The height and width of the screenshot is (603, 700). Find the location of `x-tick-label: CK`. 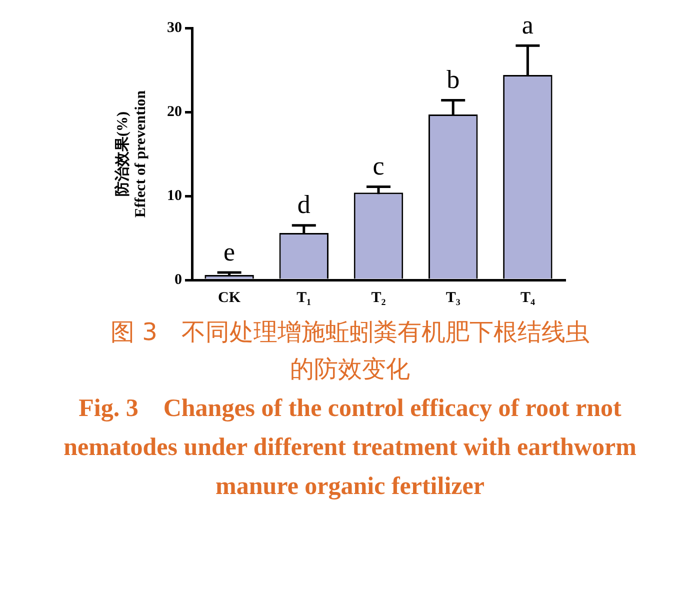

x-tick-label: CK is located at coordinates (229, 298).